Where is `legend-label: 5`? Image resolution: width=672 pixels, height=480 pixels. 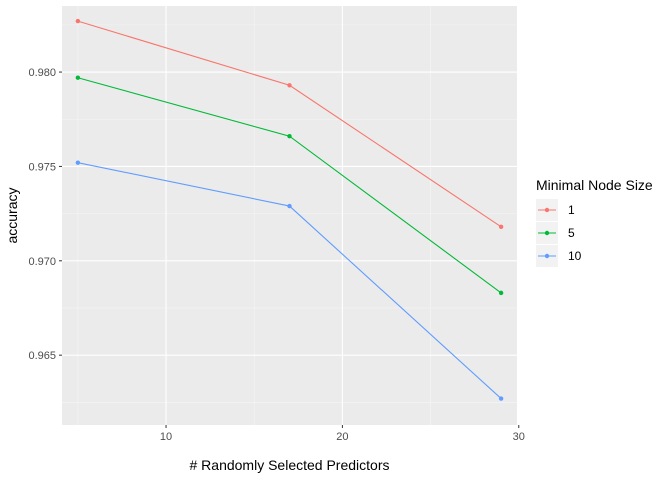 legend-label: 5 is located at coordinates (571, 233).